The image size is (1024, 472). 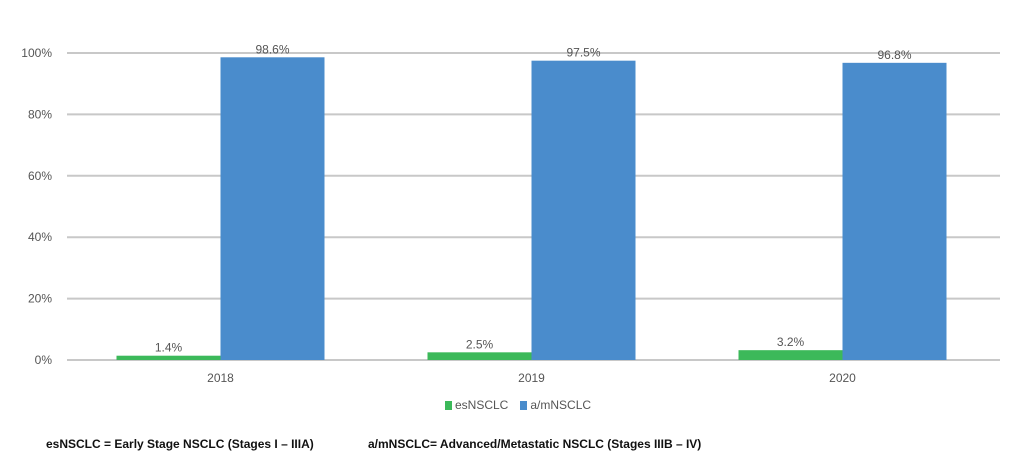 I want to click on data-label: 97.5%, so click(x=583, y=53).